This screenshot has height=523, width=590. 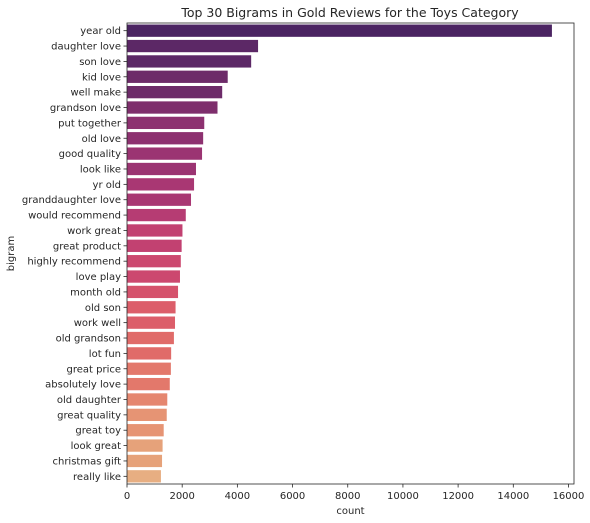 I want to click on y-tick-label: granddaughter love, so click(x=71, y=200).